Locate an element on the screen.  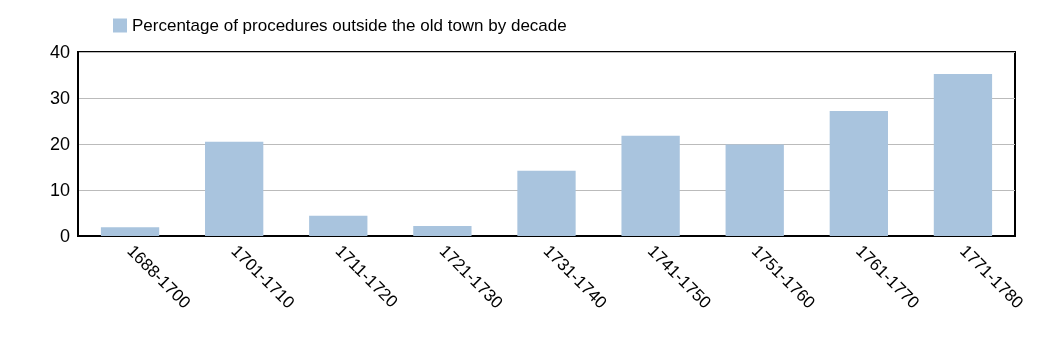
y-tick-label: 10 is located at coordinates (59, 190).